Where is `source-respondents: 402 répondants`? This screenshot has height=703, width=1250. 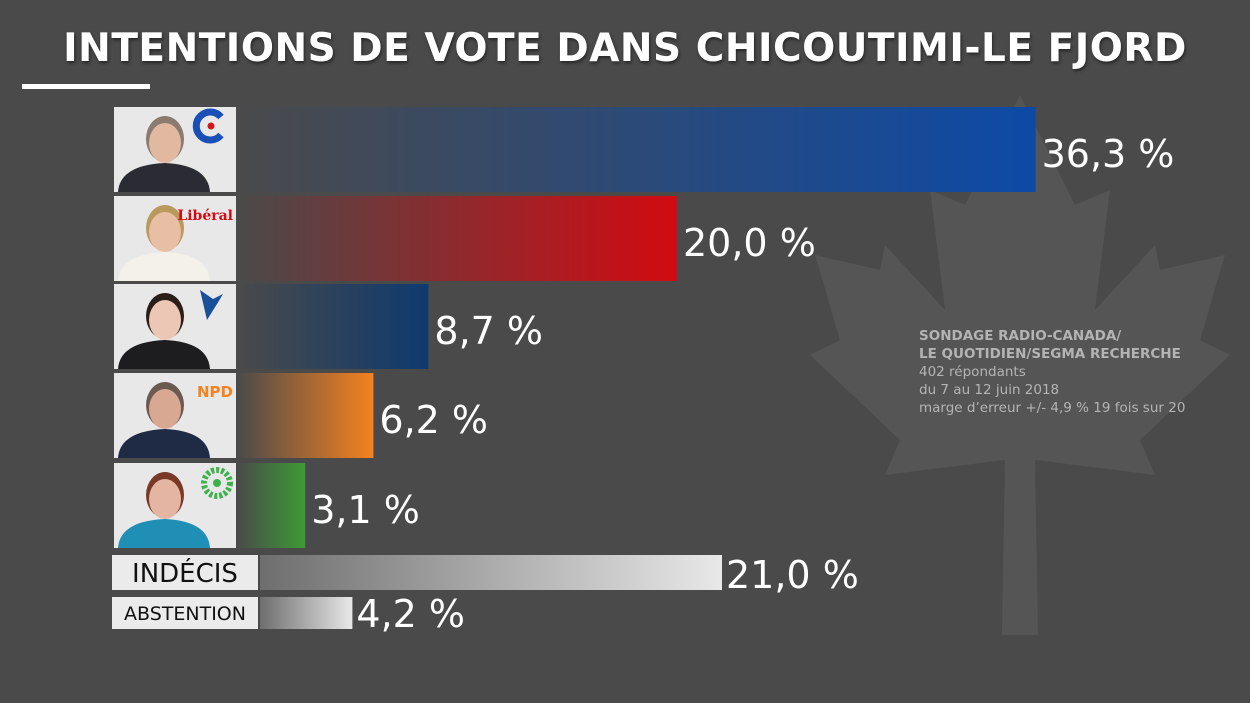
source-respondents: 402 répondants is located at coordinates (972, 372).